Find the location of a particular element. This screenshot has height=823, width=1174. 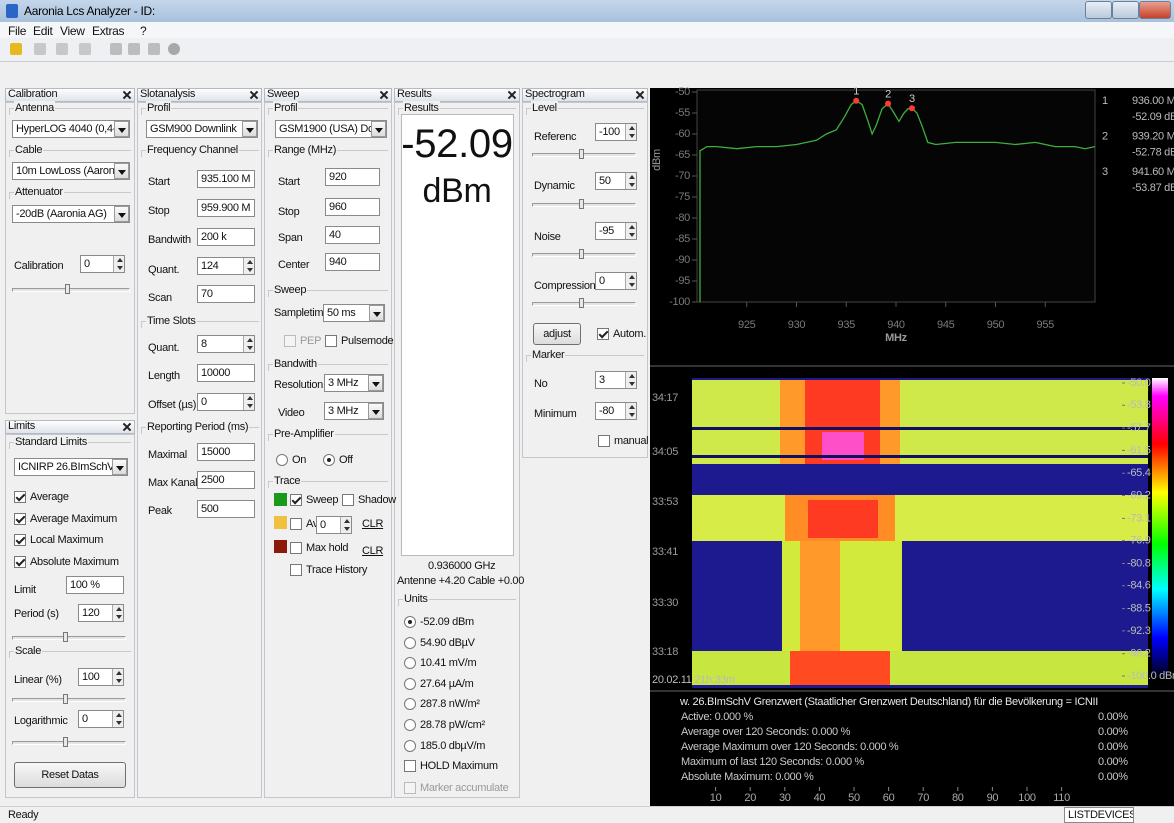

dropdown: 10m LowLoss (Aaronia is located at coordinates (71, 171).